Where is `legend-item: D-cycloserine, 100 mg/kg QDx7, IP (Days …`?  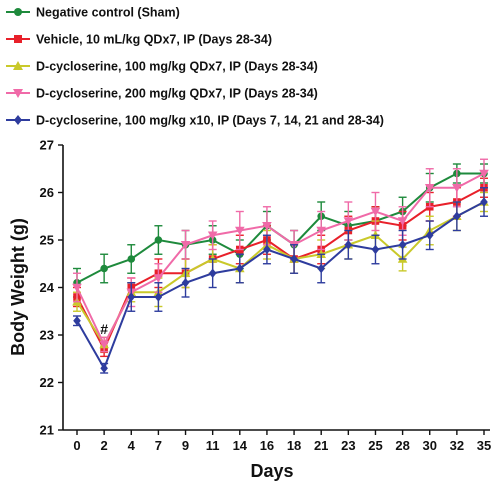
legend-item: D-cycloserine, 100 mg/kg QDx7, IP (Days … is located at coordinates (162, 67).